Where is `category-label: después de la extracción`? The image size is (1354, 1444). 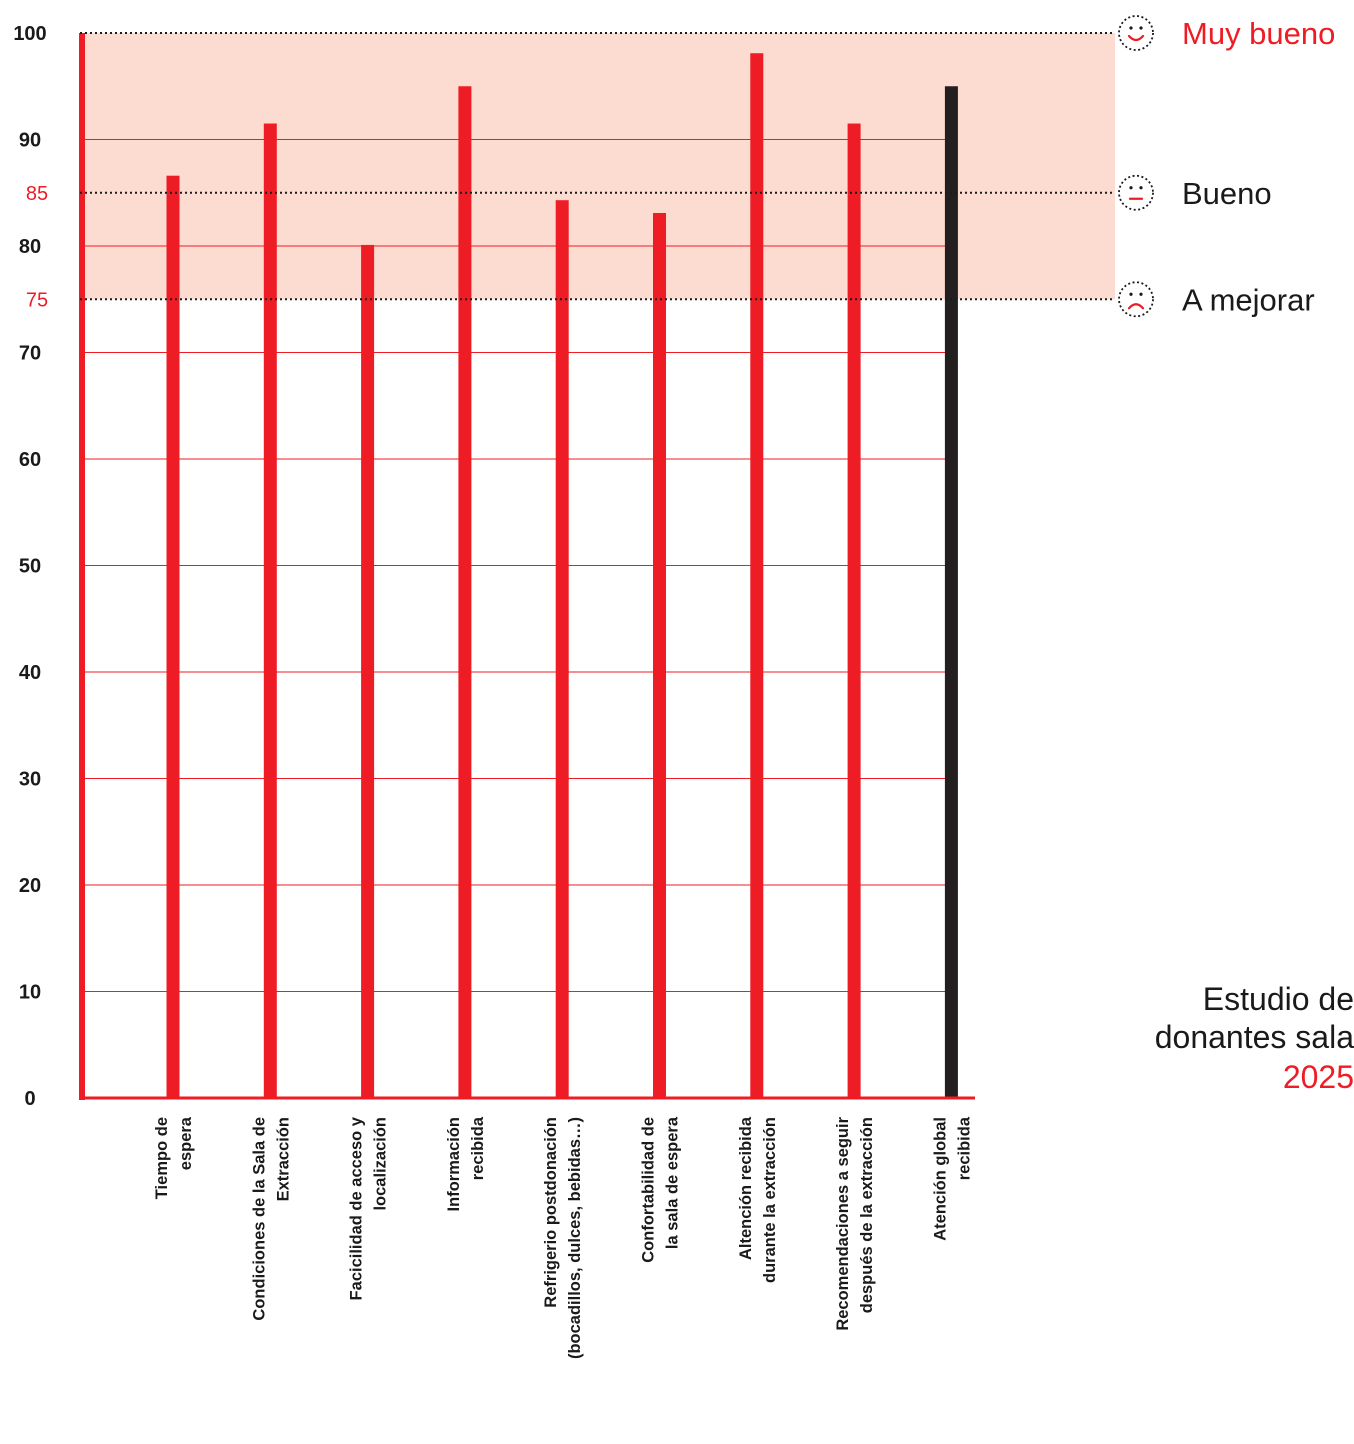
category-label: después de la extracción is located at coordinates (867, 1215).